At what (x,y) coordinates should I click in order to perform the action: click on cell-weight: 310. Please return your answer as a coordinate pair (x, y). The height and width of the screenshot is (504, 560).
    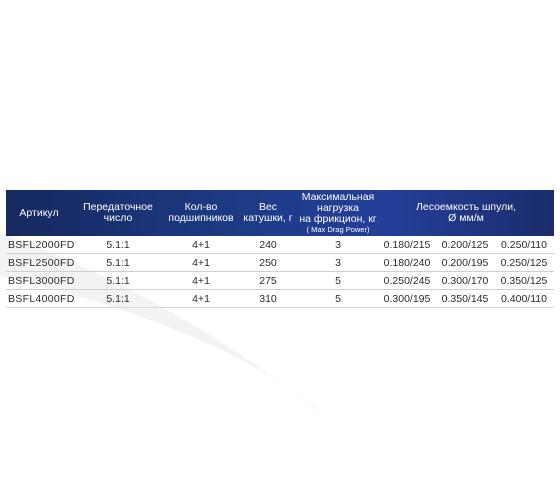
    Looking at the image, I should click on (268, 298).